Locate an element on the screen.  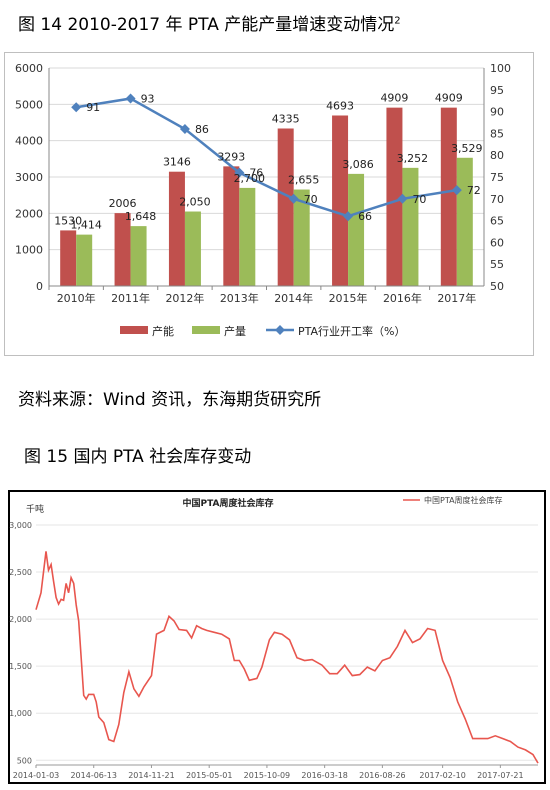
capacity-data-label: 4335 is located at coordinates (286, 118).